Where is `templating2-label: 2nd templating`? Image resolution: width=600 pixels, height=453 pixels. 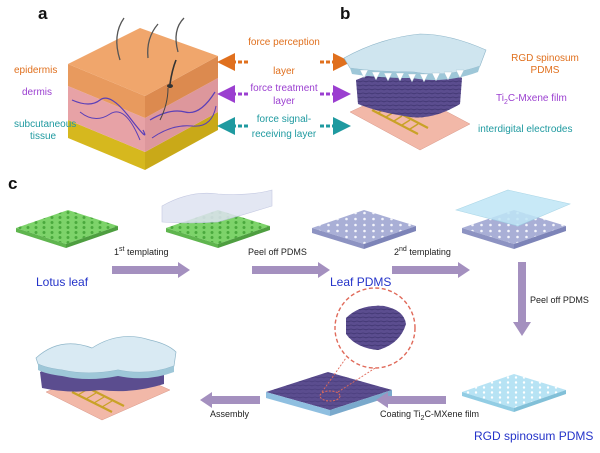 templating2-label: 2nd templating is located at coordinates (422, 251).